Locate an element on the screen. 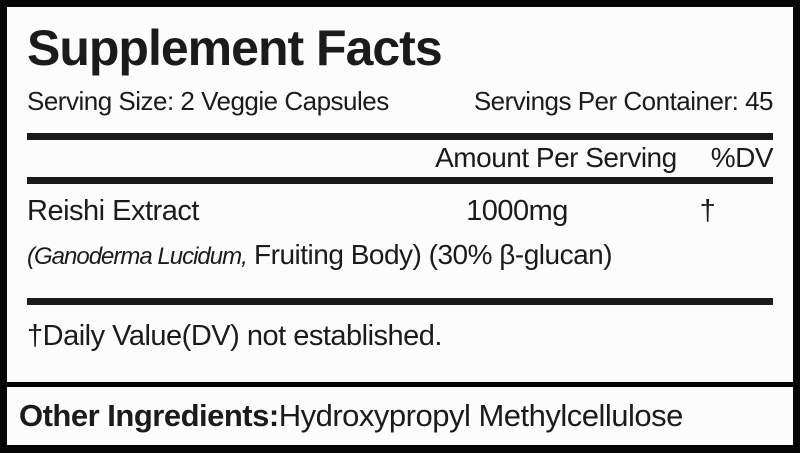  other-ingredients-value: Hydroxypropyl Methylcellulose is located at coordinates (481, 415).